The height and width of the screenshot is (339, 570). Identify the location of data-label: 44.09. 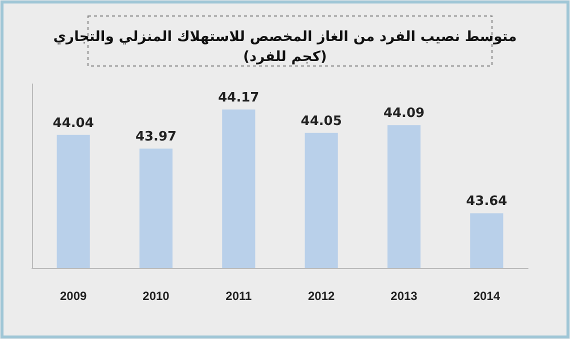
(404, 114).